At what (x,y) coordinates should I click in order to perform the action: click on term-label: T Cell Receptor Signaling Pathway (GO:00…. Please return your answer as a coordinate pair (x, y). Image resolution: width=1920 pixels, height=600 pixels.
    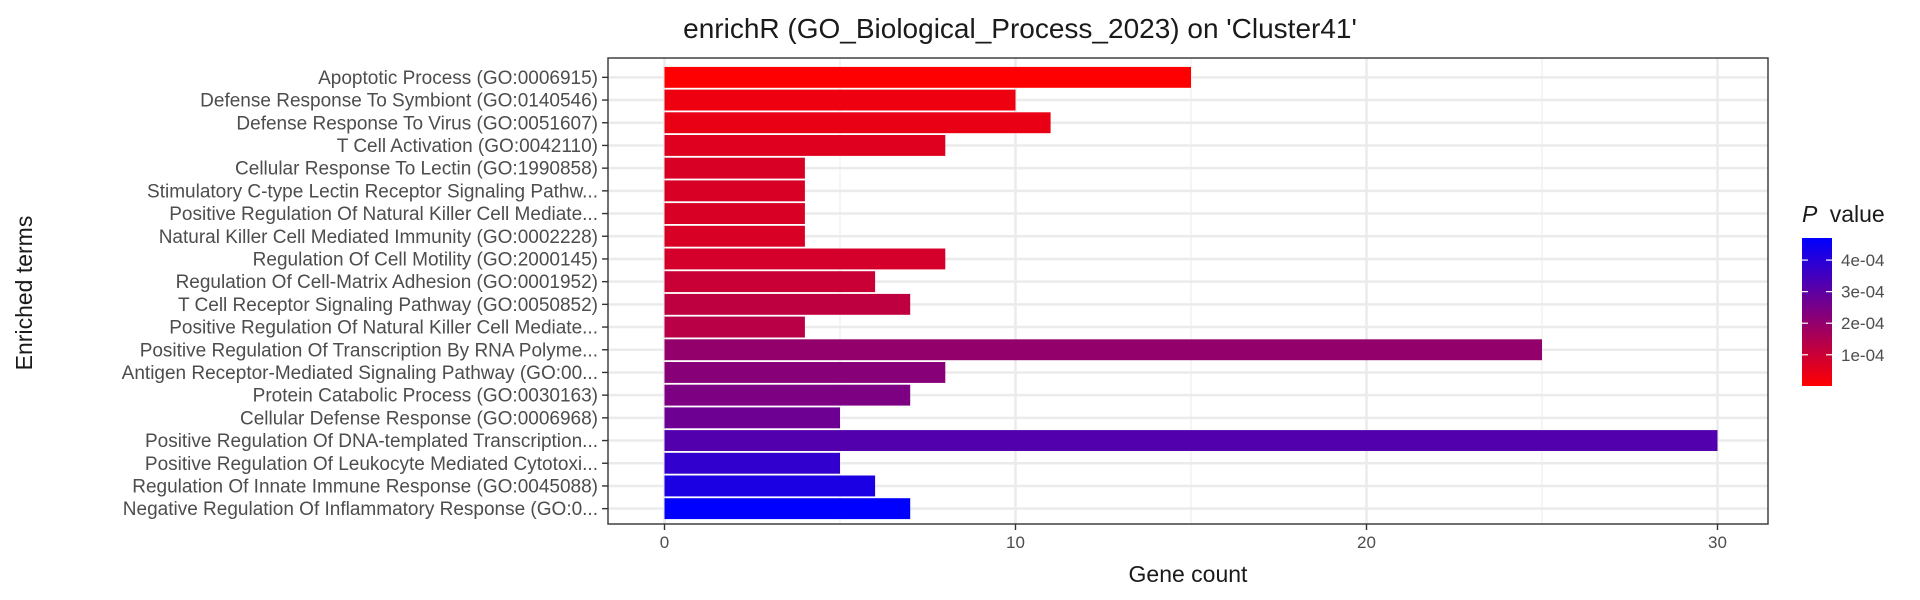
    Looking at the image, I should click on (388, 305).